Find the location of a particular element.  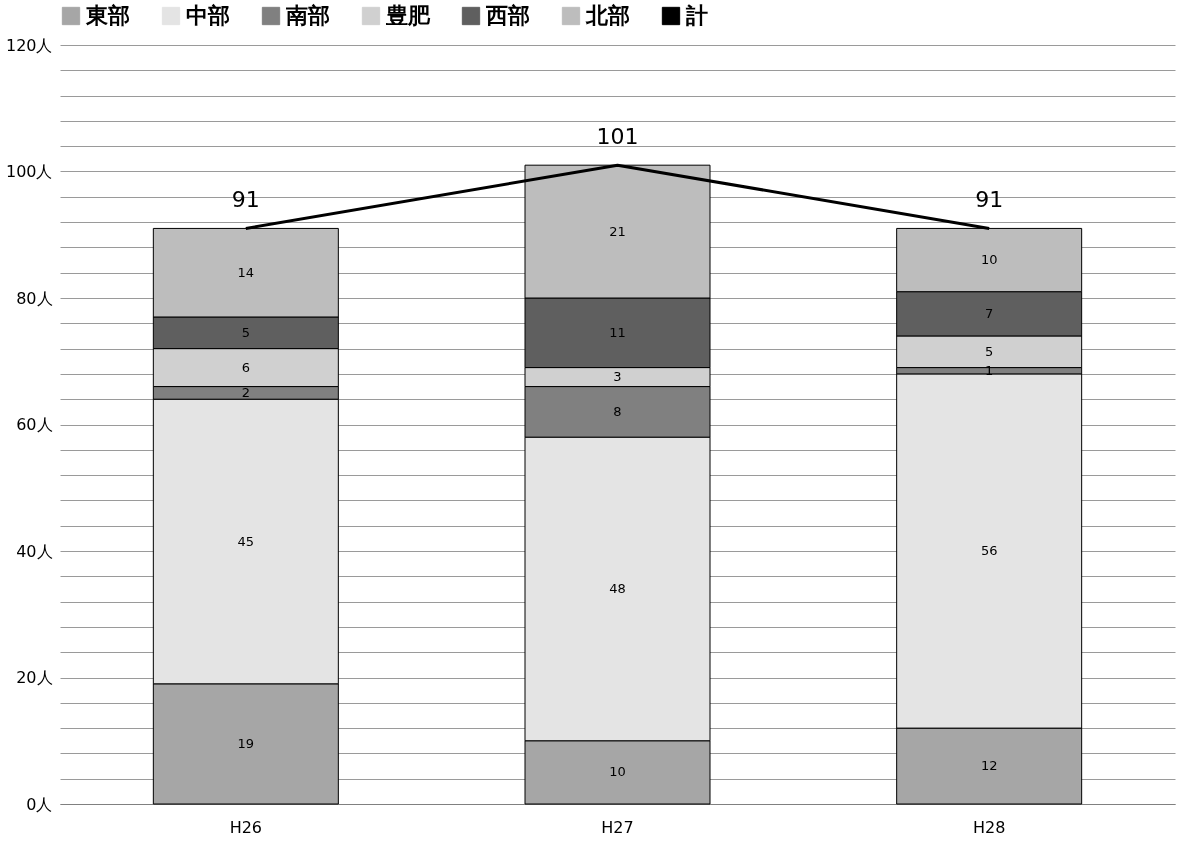

data-label: 45 is located at coordinates (246, 541).